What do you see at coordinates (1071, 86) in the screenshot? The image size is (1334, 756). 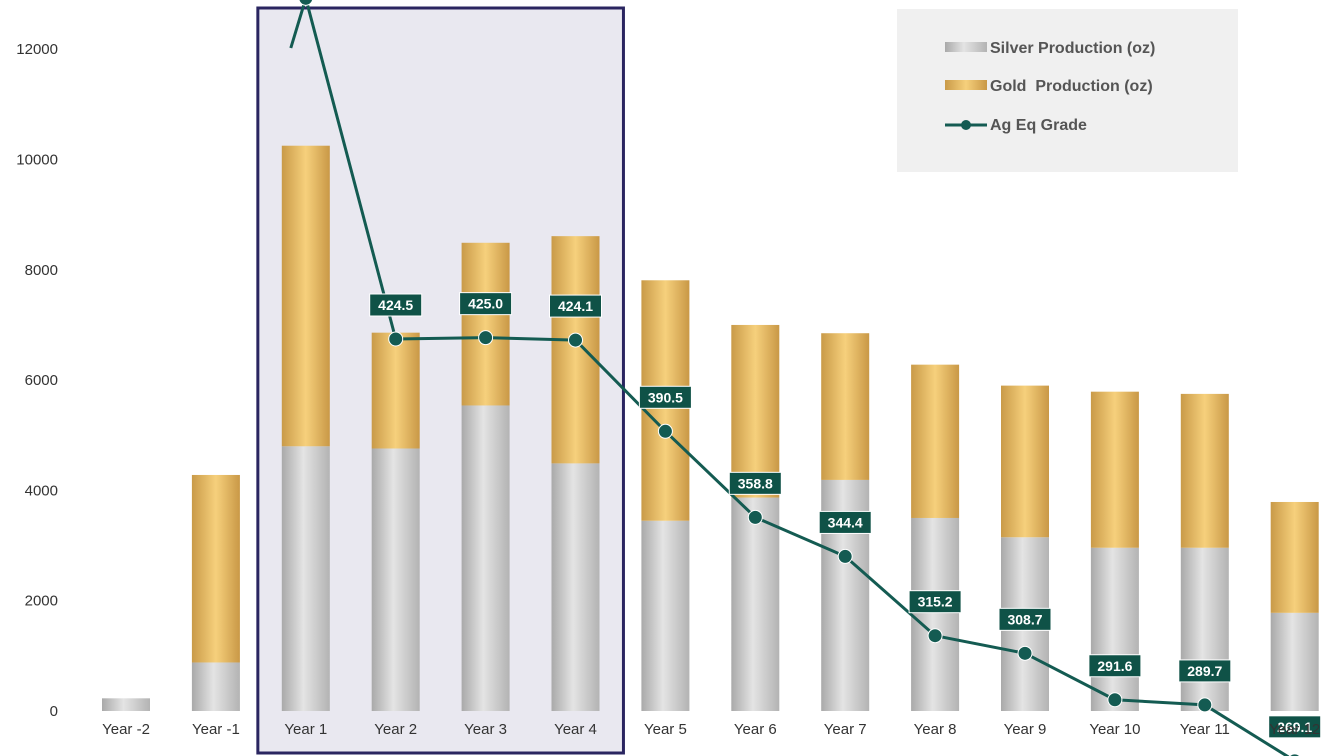 I see `legend-gold-label: Gold Production (oz)` at bounding box center [1071, 86].